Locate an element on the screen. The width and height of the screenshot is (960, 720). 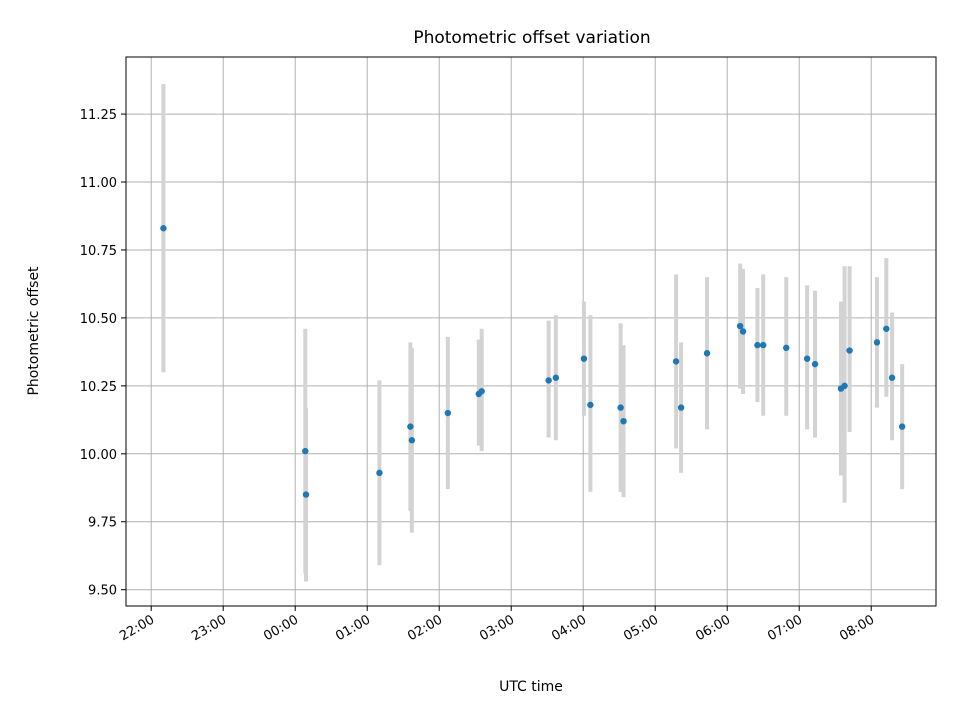
y-tick-label: 10.25 is located at coordinates (98, 387).